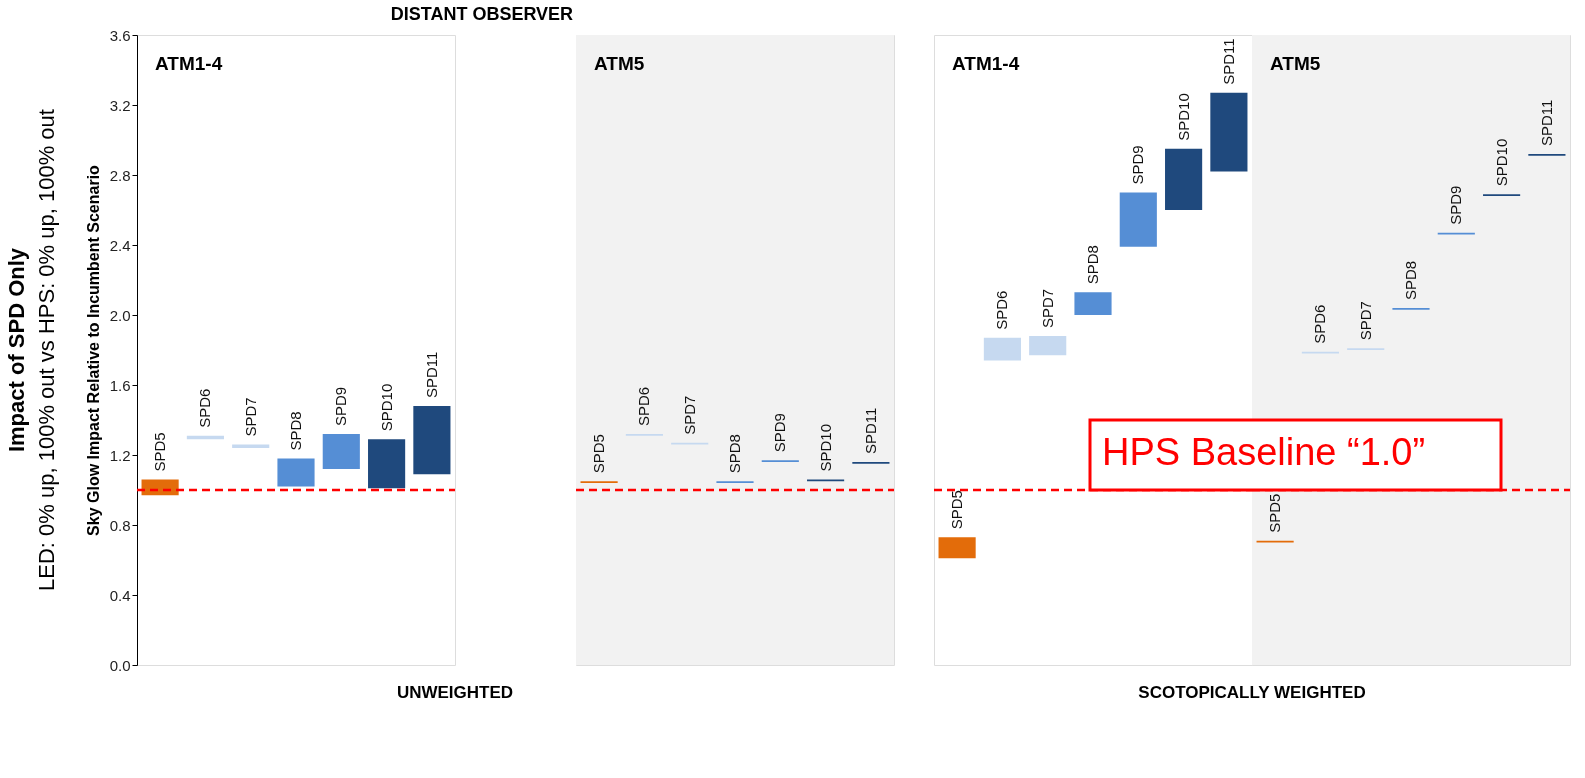 Image resolution: width=1585 pixels, height=778 pixels. I want to click on y-tick-label: 2.8, so click(120, 175).